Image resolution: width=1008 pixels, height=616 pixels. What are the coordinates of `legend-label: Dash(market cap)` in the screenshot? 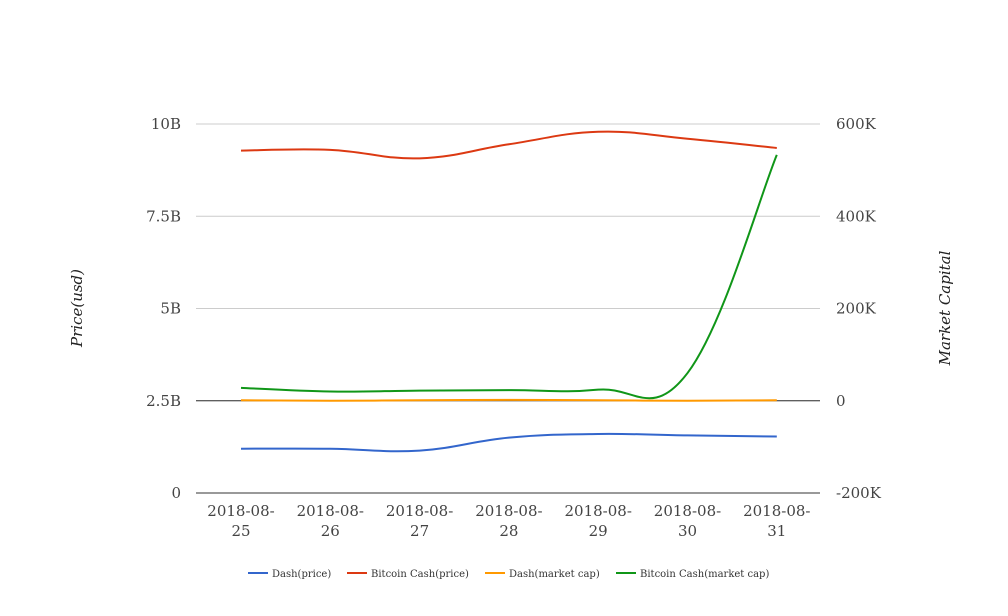 It's located at (554, 574).